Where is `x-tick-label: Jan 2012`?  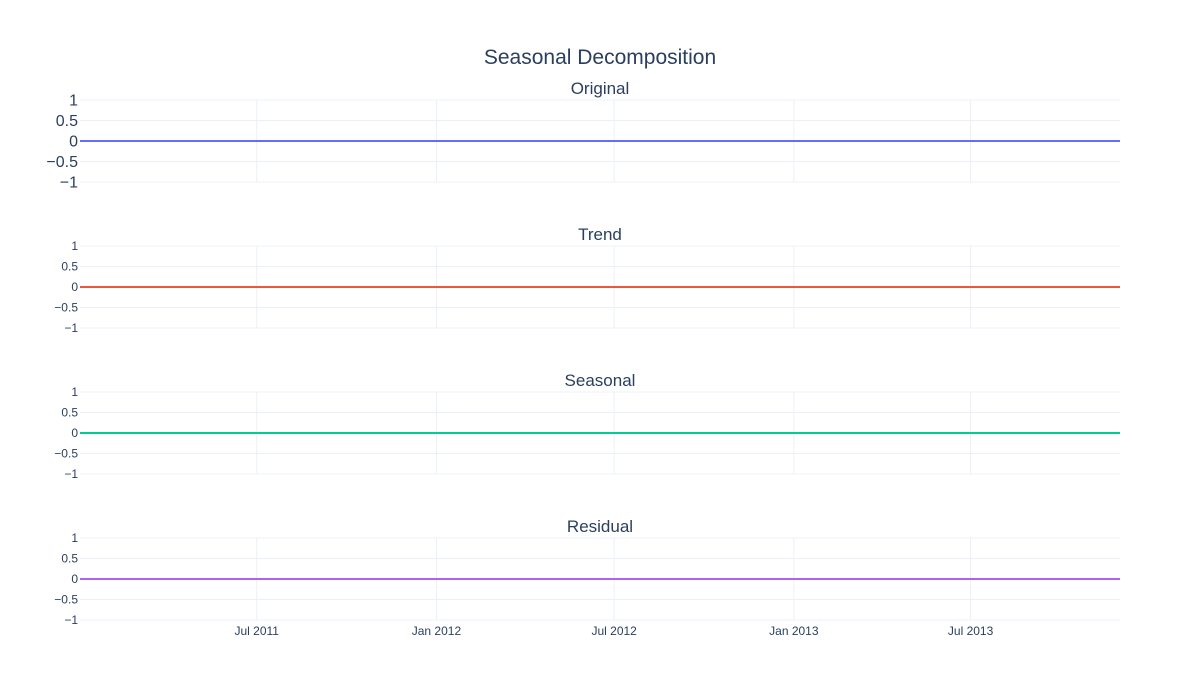 x-tick-label: Jan 2012 is located at coordinates (437, 631).